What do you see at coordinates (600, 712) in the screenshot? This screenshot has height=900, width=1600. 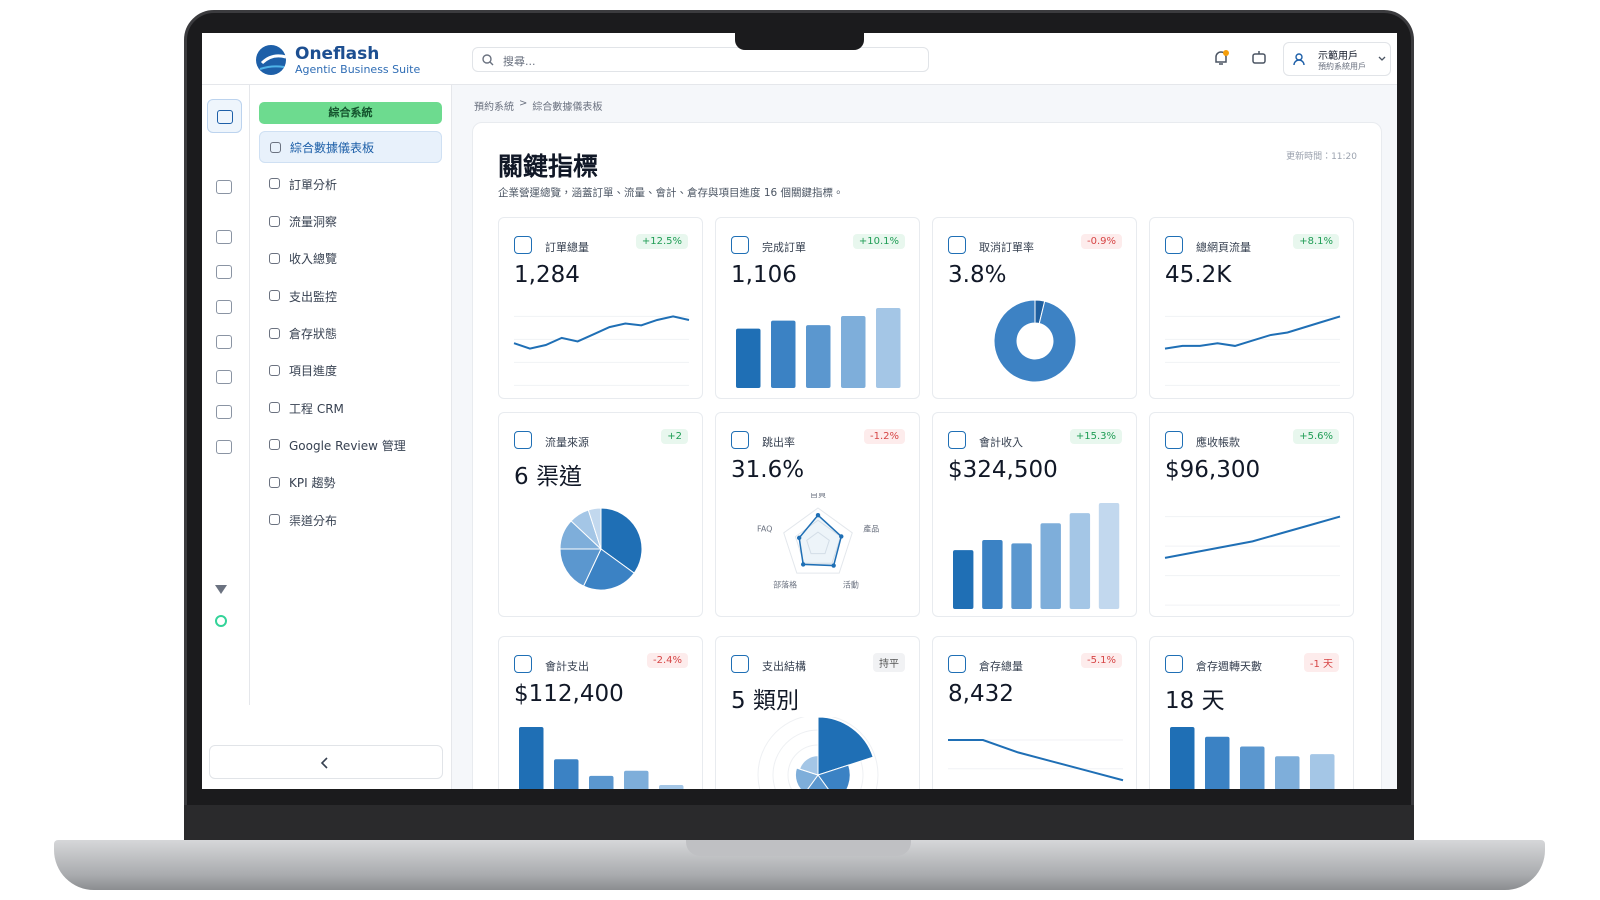 I see `kpi-card: 會計支出 -2.4% $112,400` at bounding box center [600, 712].